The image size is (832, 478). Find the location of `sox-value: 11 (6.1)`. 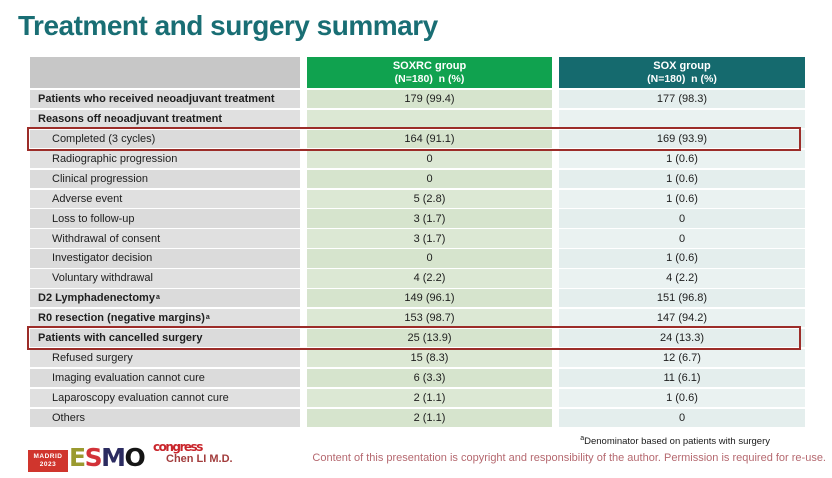

sox-value: 11 (6.1) is located at coordinates (682, 378).